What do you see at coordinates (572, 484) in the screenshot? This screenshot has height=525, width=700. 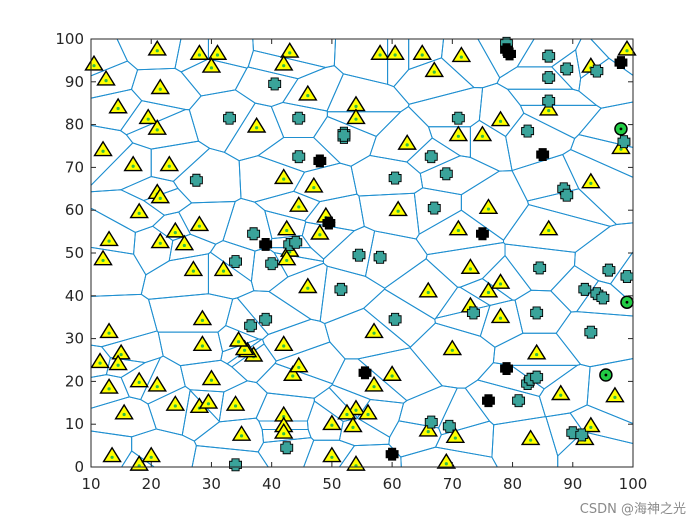 I see `x-tick-label: 90` at bounding box center [572, 484].